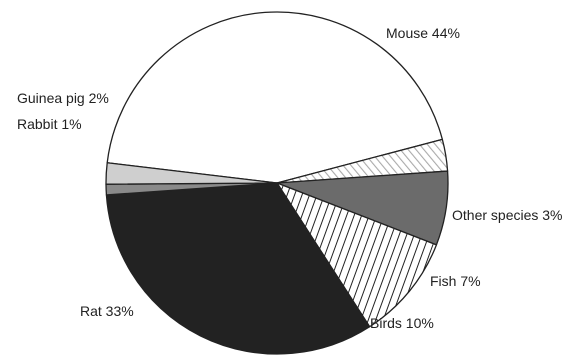 Image resolution: width=578 pixels, height=356 pixels. Describe the element at coordinates (107, 311) in the screenshot. I see `slice-label-rat: Rat 33%` at that location.